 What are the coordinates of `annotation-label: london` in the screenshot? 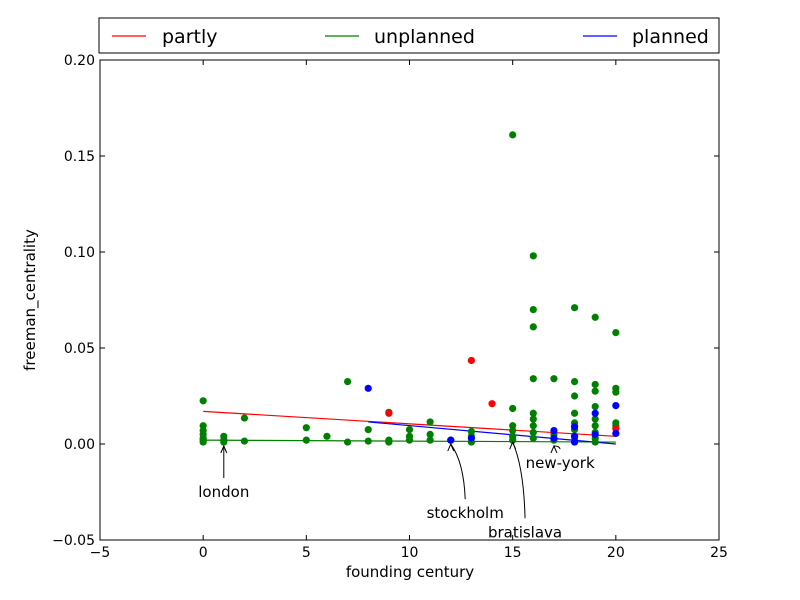 It's located at (223, 492).